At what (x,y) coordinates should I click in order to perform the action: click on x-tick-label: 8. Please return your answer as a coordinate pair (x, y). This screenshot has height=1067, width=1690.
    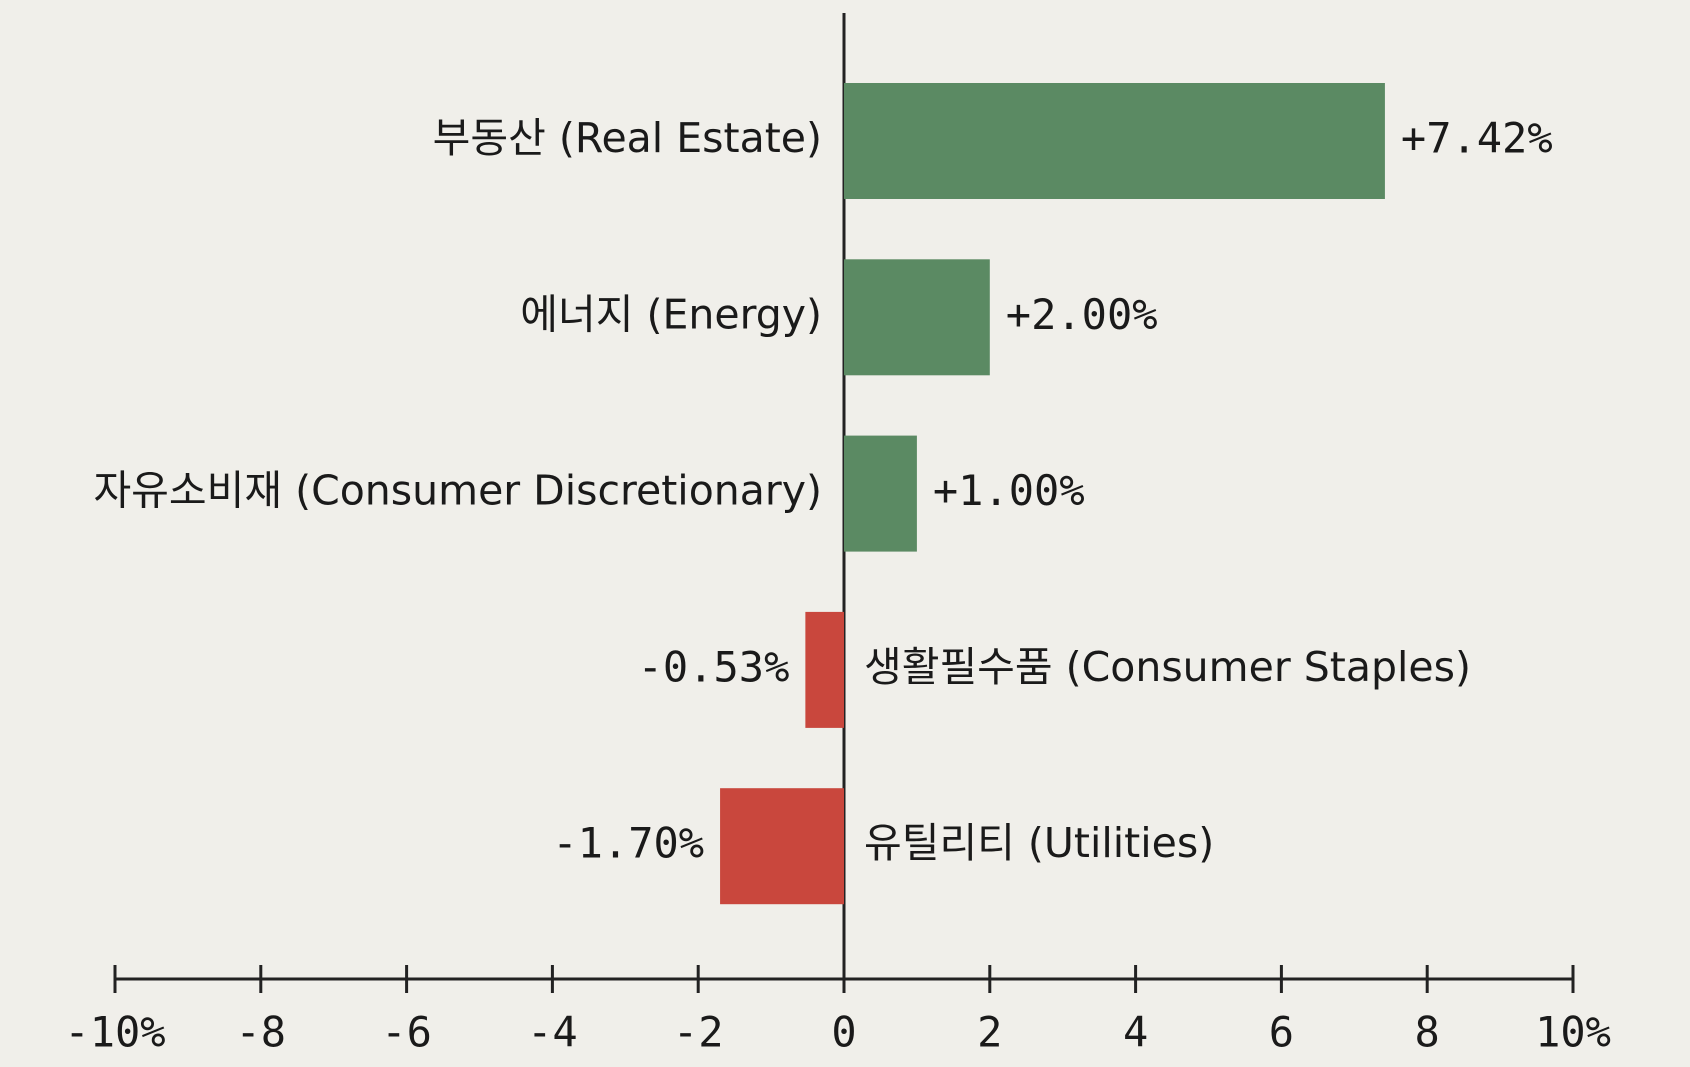
    Looking at the image, I should click on (1427, 1032).